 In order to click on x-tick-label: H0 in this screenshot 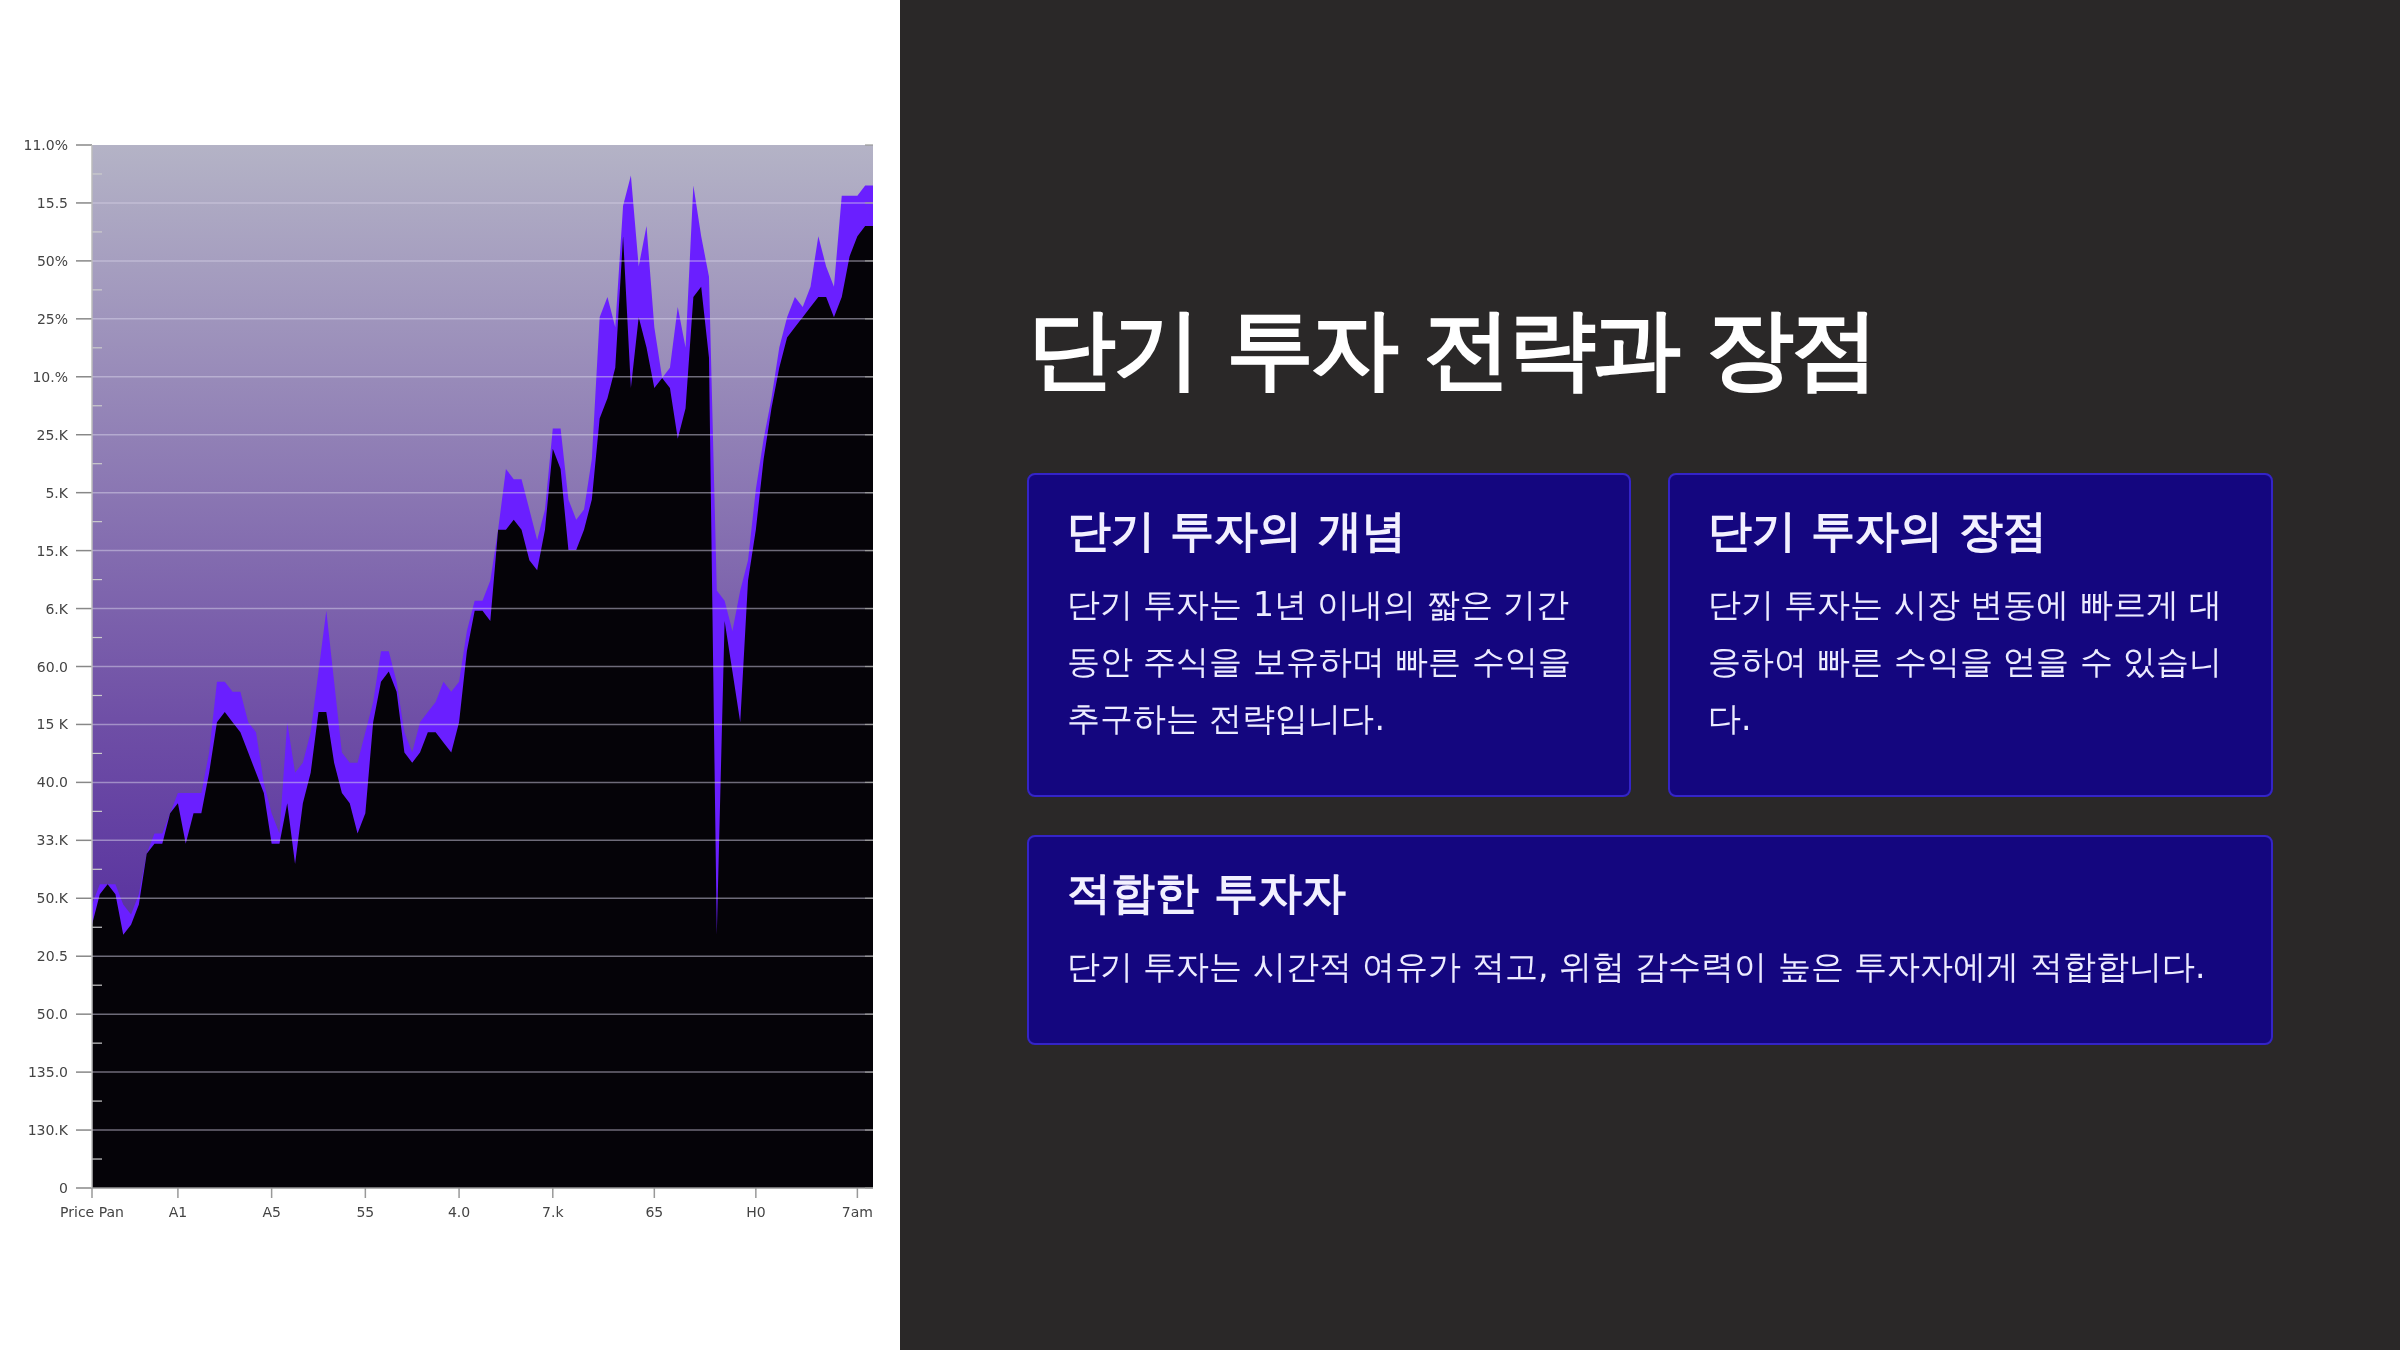, I will do `click(756, 1212)`.